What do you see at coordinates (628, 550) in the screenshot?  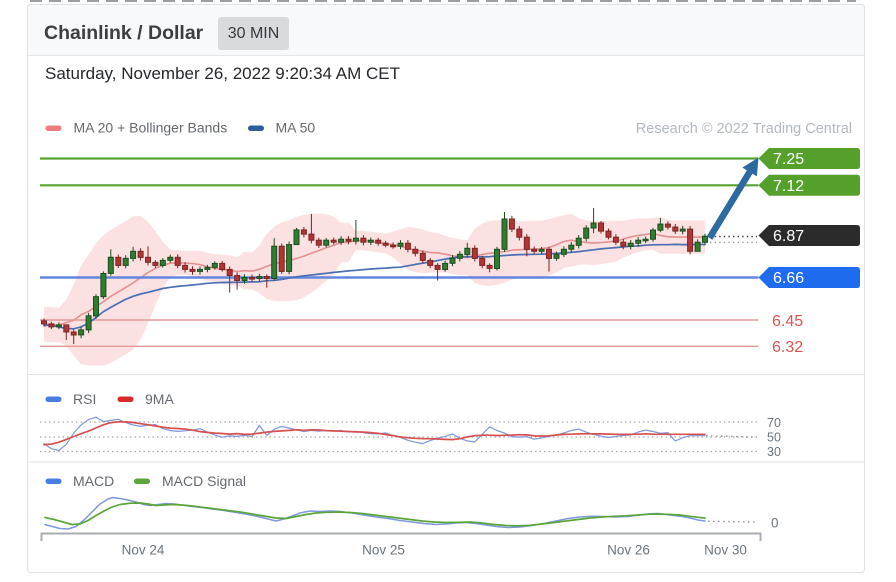 I see `svg-text: Nov 26` at bounding box center [628, 550].